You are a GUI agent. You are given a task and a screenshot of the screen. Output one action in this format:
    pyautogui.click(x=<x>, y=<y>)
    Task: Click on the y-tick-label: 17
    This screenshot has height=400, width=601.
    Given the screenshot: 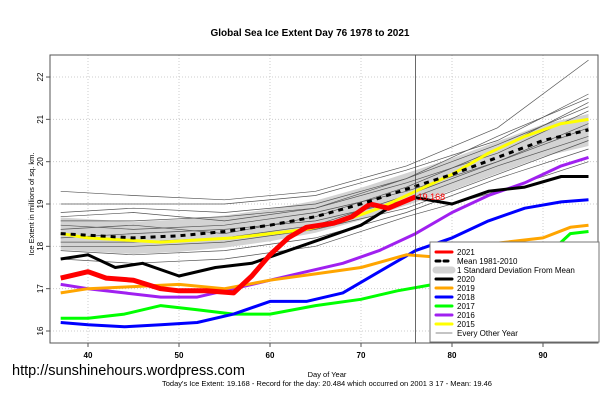 What is the action you would take?
    pyautogui.click(x=40, y=288)
    